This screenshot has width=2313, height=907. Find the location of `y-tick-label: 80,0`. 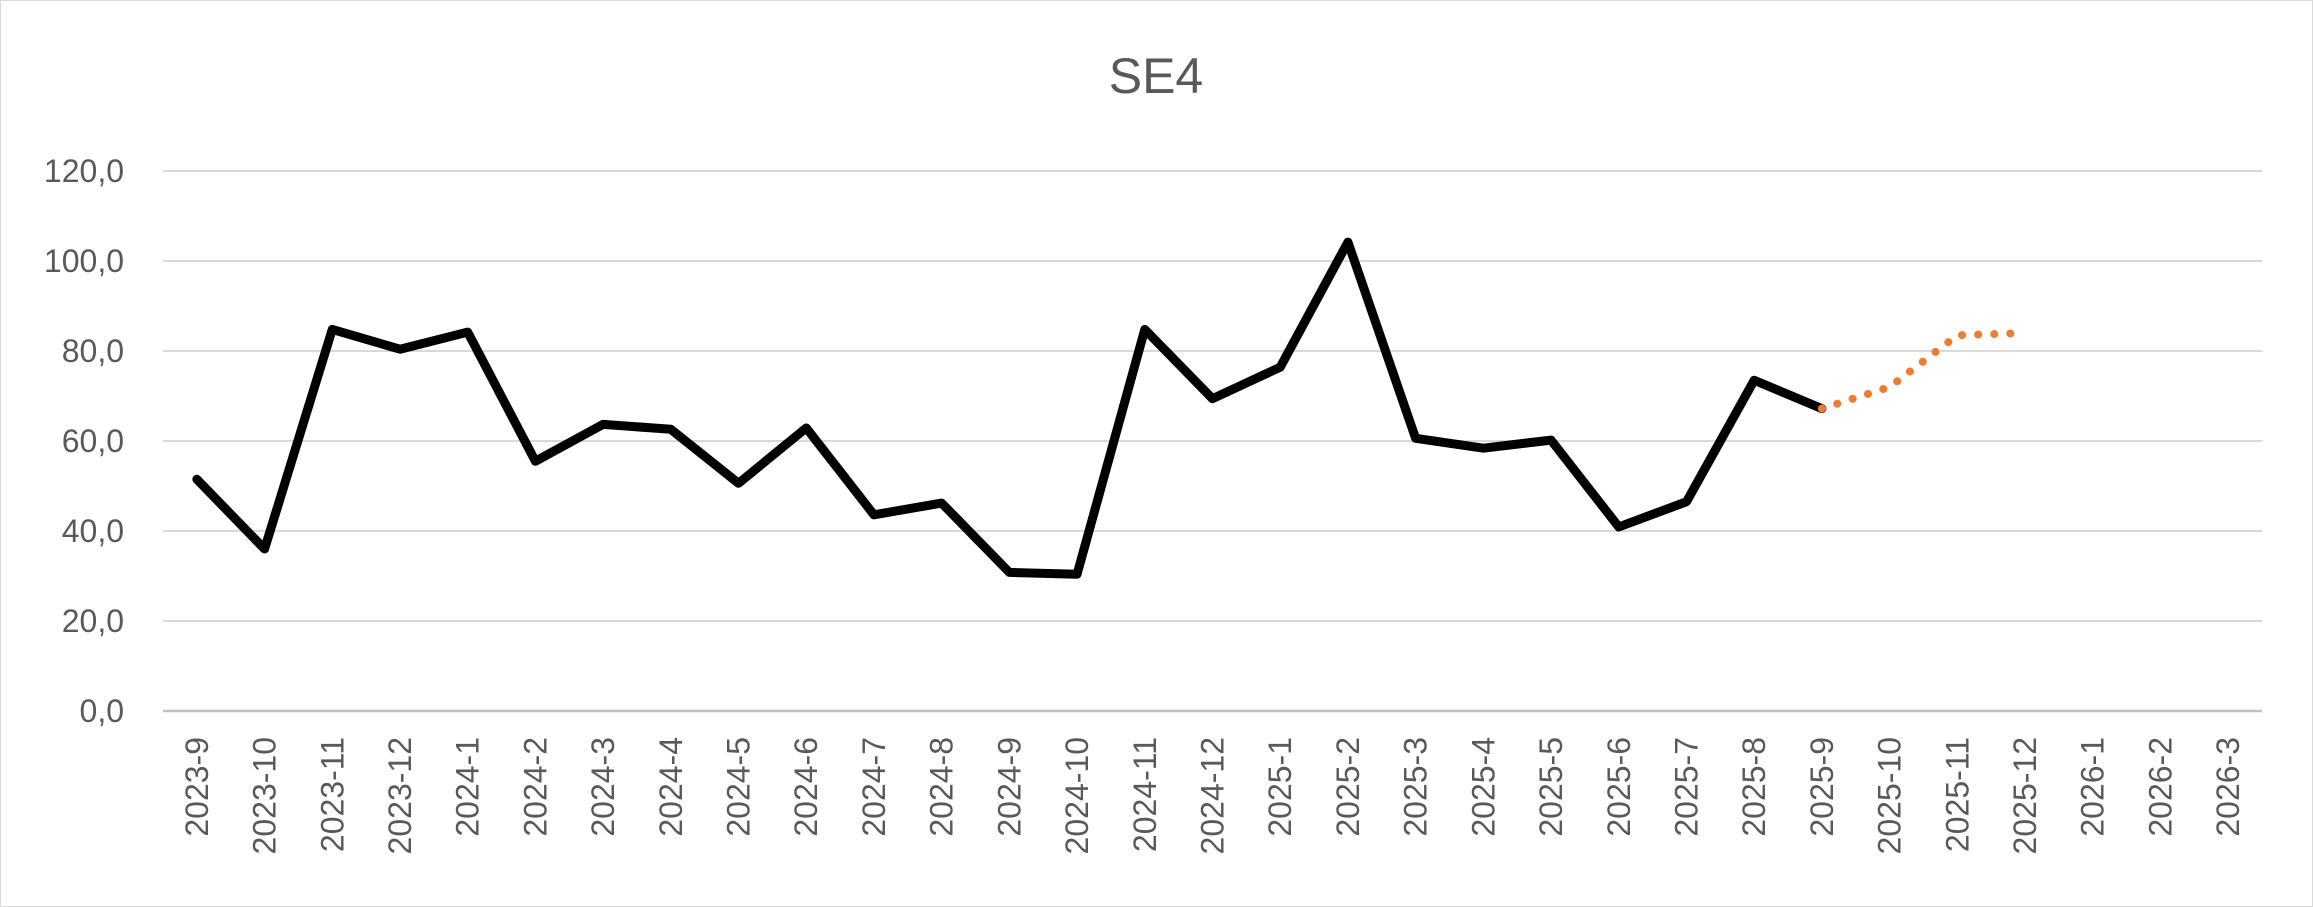

y-tick-label: 80,0 is located at coordinates (93, 351).